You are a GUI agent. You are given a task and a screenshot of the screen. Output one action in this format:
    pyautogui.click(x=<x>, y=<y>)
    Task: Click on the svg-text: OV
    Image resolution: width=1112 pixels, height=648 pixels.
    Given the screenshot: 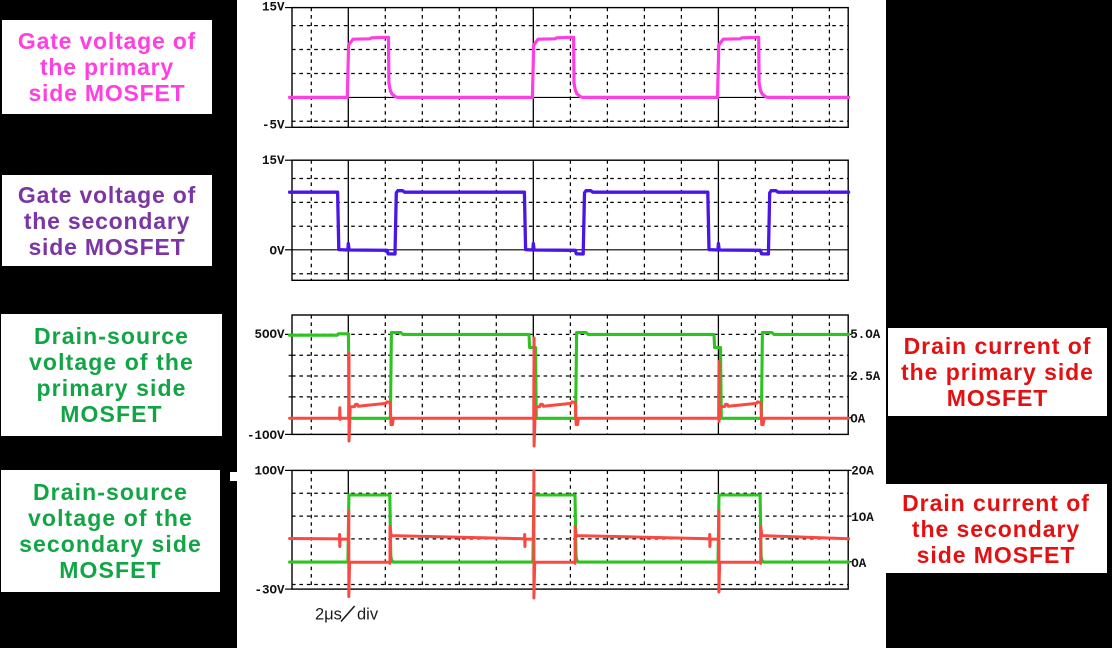 What is the action you would take?
    pyautogui.click(x=277, y=252)
    